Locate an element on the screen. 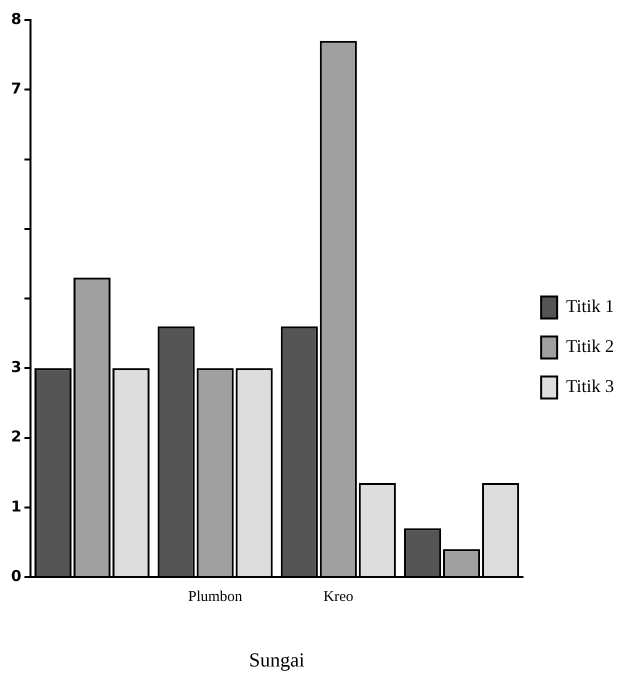  legend-label: Titik 3 is located at coordinates (590, 386).